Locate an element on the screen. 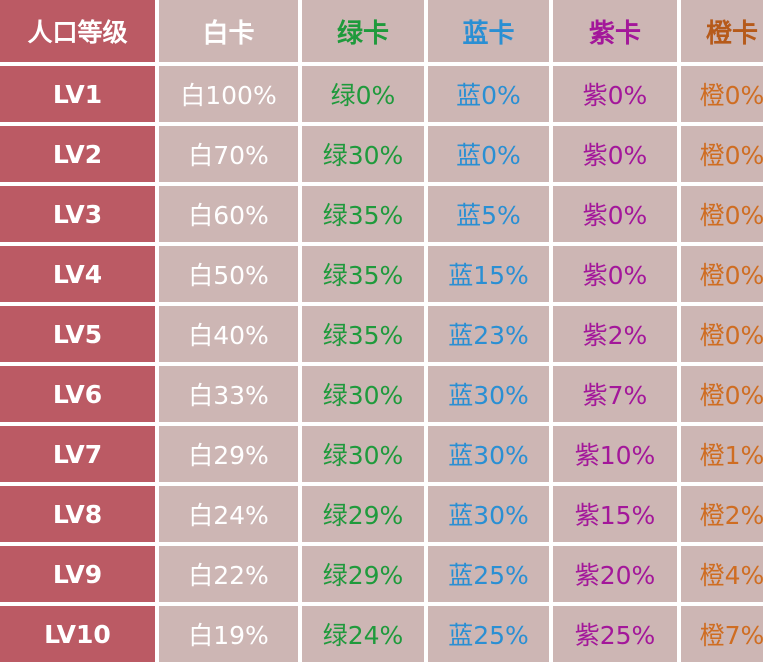 This screenshot has height=662, width=763. purple-rate-cell: 紫15% is located at coordinates (615, 514).